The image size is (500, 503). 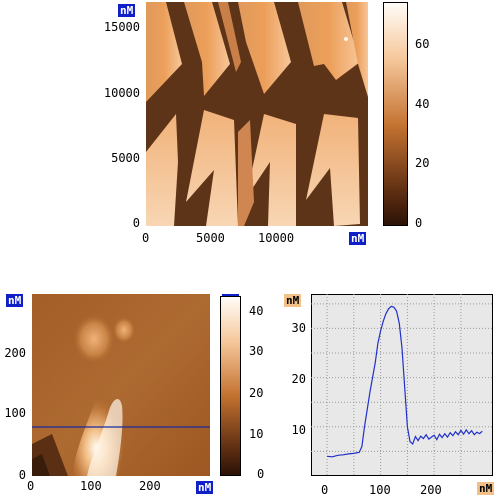 I want to click on profile-line, so click(x=405, y=381).